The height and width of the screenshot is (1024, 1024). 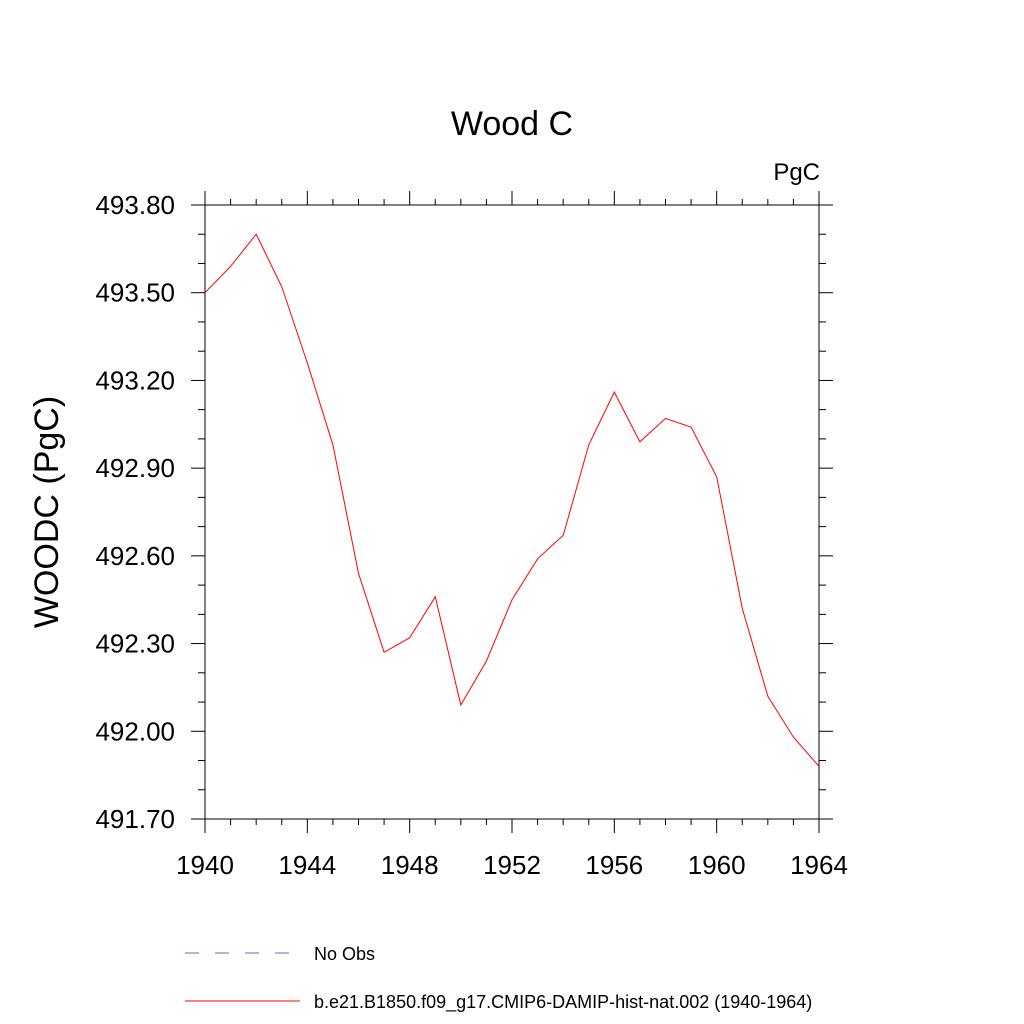 I want to click on units-label: PgC, so click(x=796, y=172).